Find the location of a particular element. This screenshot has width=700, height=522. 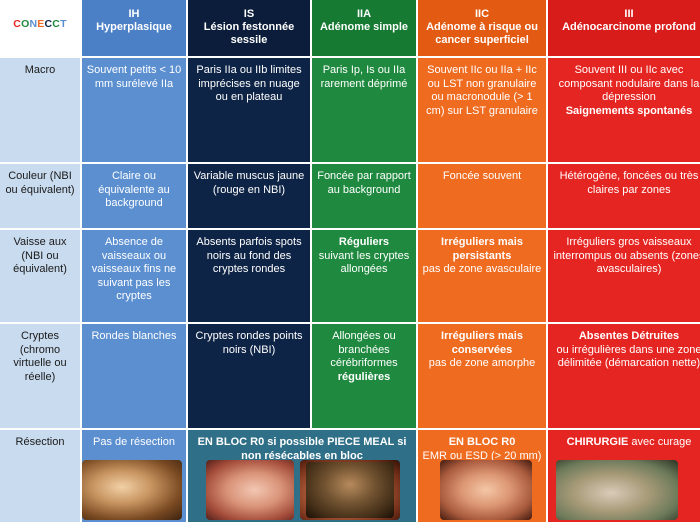

header-ih: IH Hyperplasique is located at coordinates (134, 28).